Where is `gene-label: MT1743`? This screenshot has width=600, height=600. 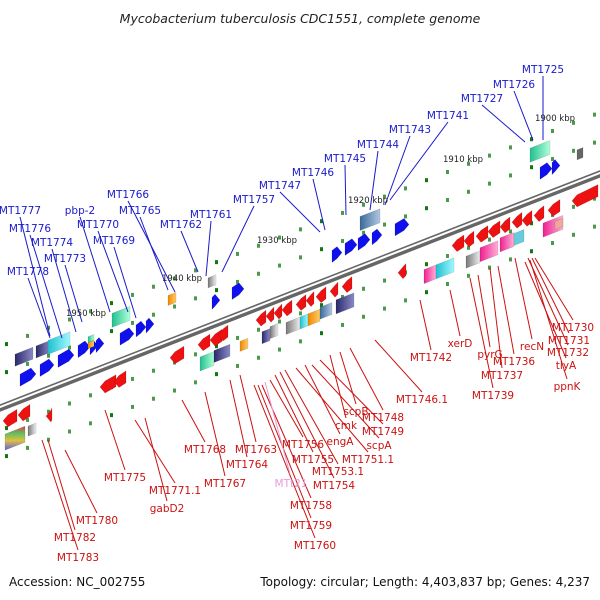 gene-label: MT1743 is located at coordinates (410, 130).